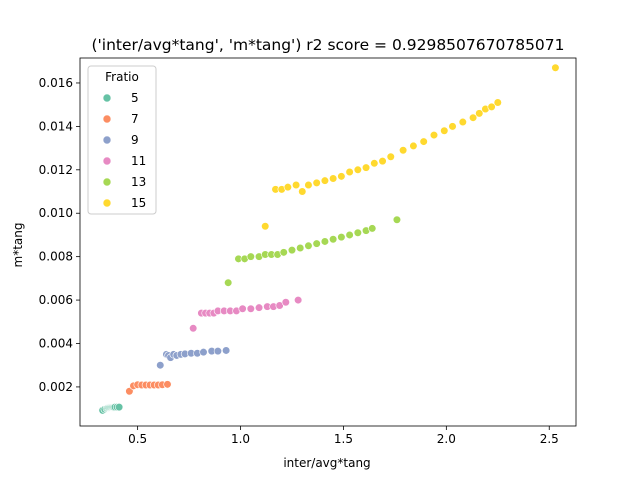  What do you see at coordinates (138, 161) in the screenshot?
I see `legend-label-11: 11` at bounding box center [138, 161].